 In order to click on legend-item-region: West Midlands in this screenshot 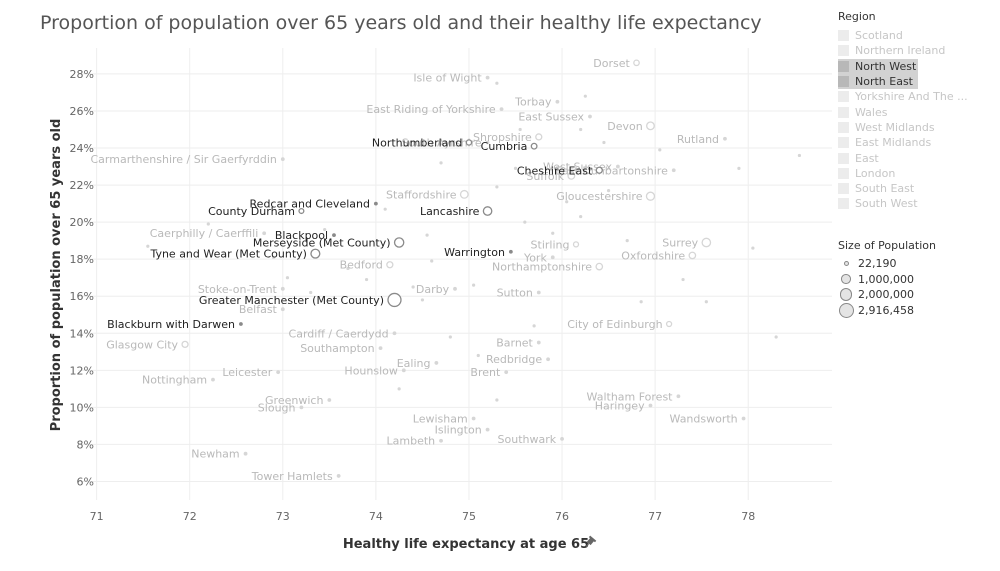, I will do `click(918, 127)`.